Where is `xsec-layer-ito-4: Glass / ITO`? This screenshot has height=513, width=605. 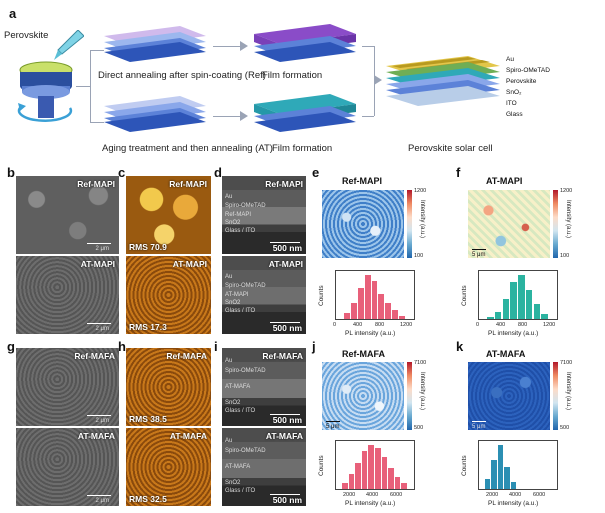
xsec-layer-ito-4: Glass / ITO is located at coordinates (240, 491).